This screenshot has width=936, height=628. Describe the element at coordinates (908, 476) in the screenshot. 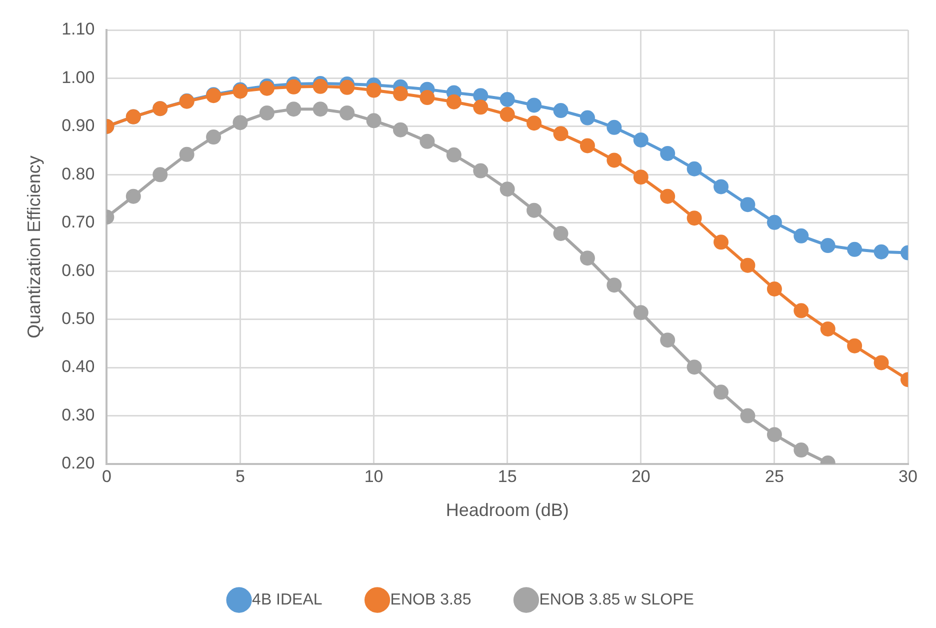

I see `x-tick-label: 30` at that location.